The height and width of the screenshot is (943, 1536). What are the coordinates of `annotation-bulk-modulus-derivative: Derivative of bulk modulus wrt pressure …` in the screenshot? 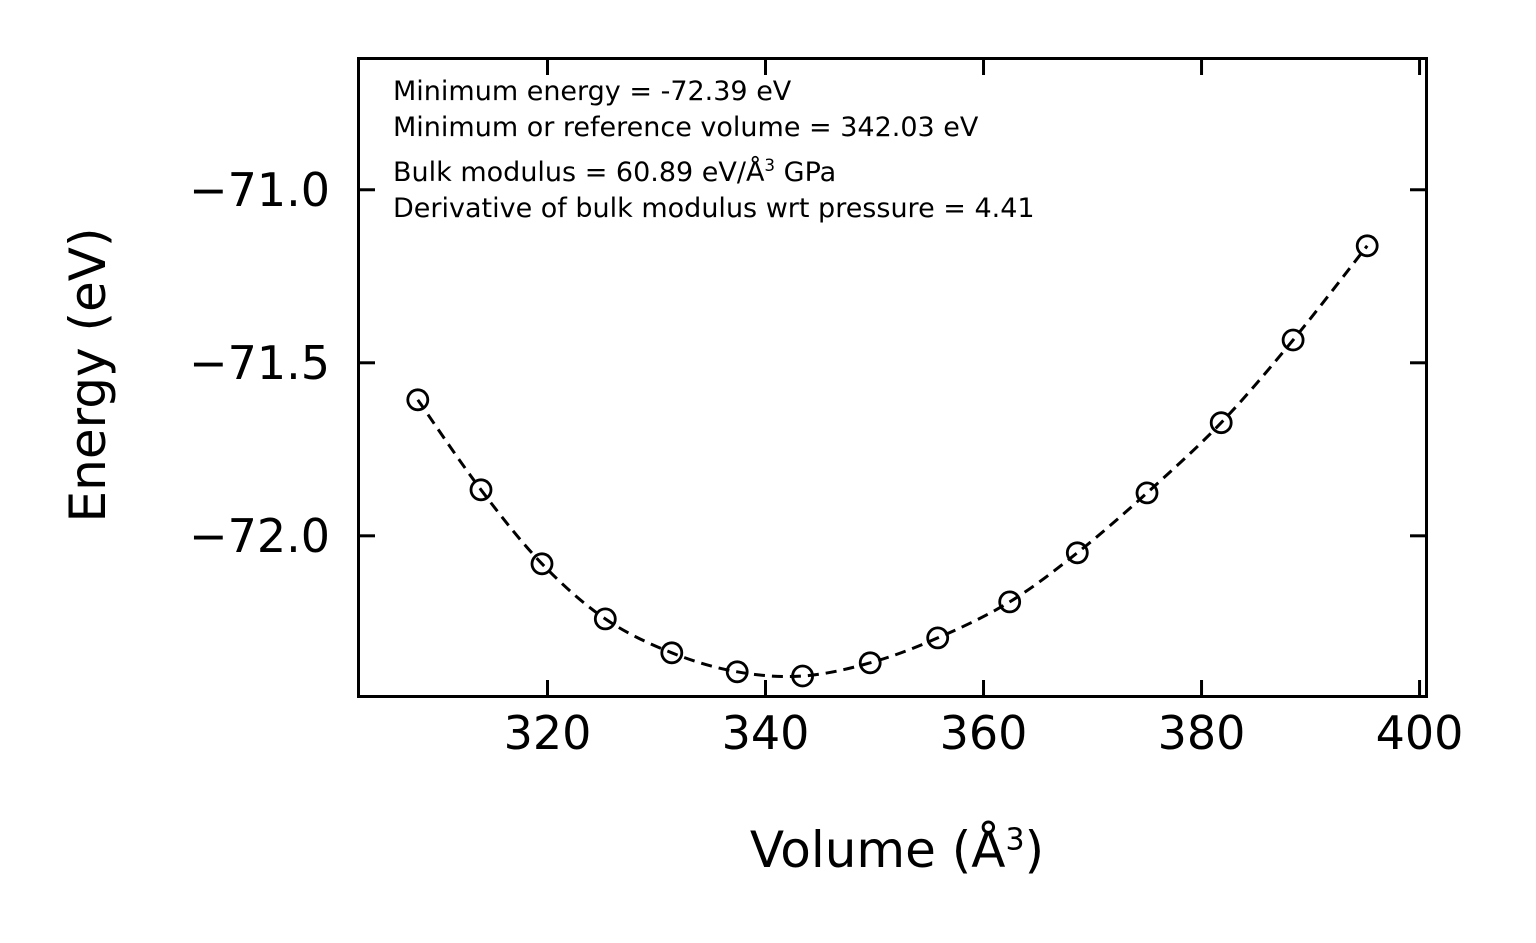 It's located at (714, 208).